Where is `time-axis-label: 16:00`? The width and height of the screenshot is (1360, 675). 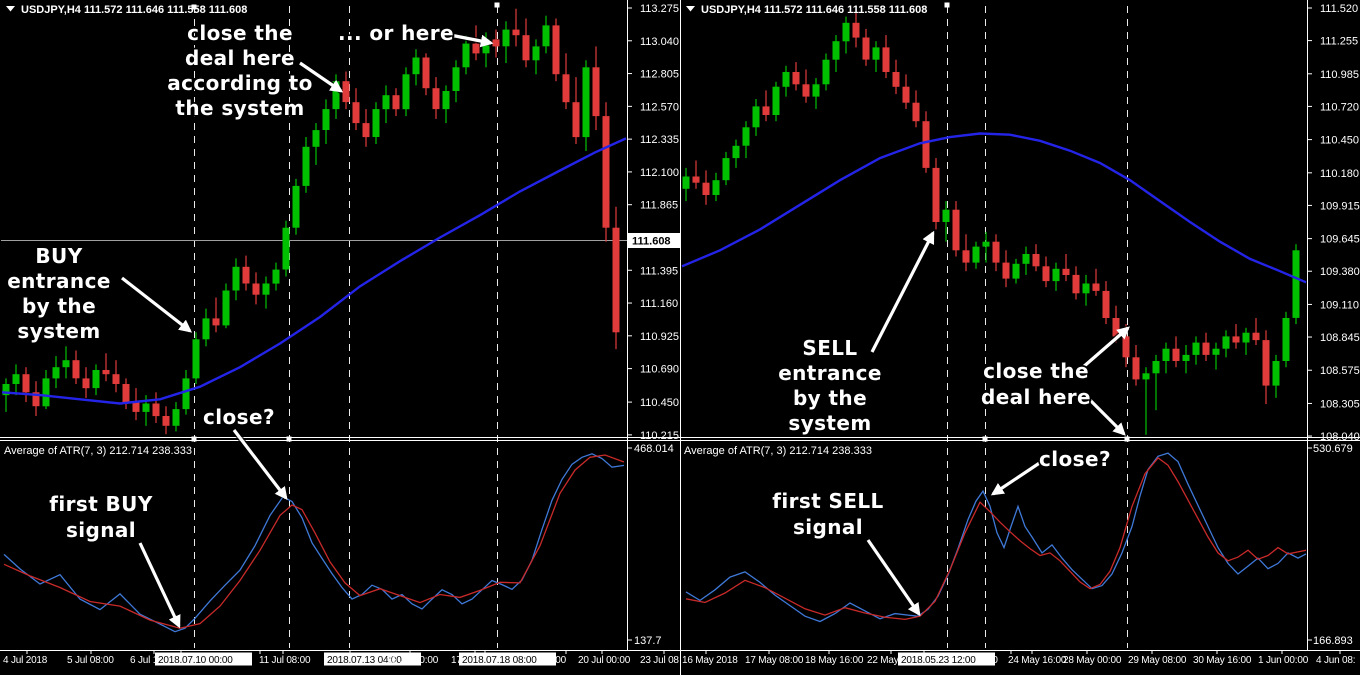 time-axis-label: 16:00 is located at coordinates (554, 660).